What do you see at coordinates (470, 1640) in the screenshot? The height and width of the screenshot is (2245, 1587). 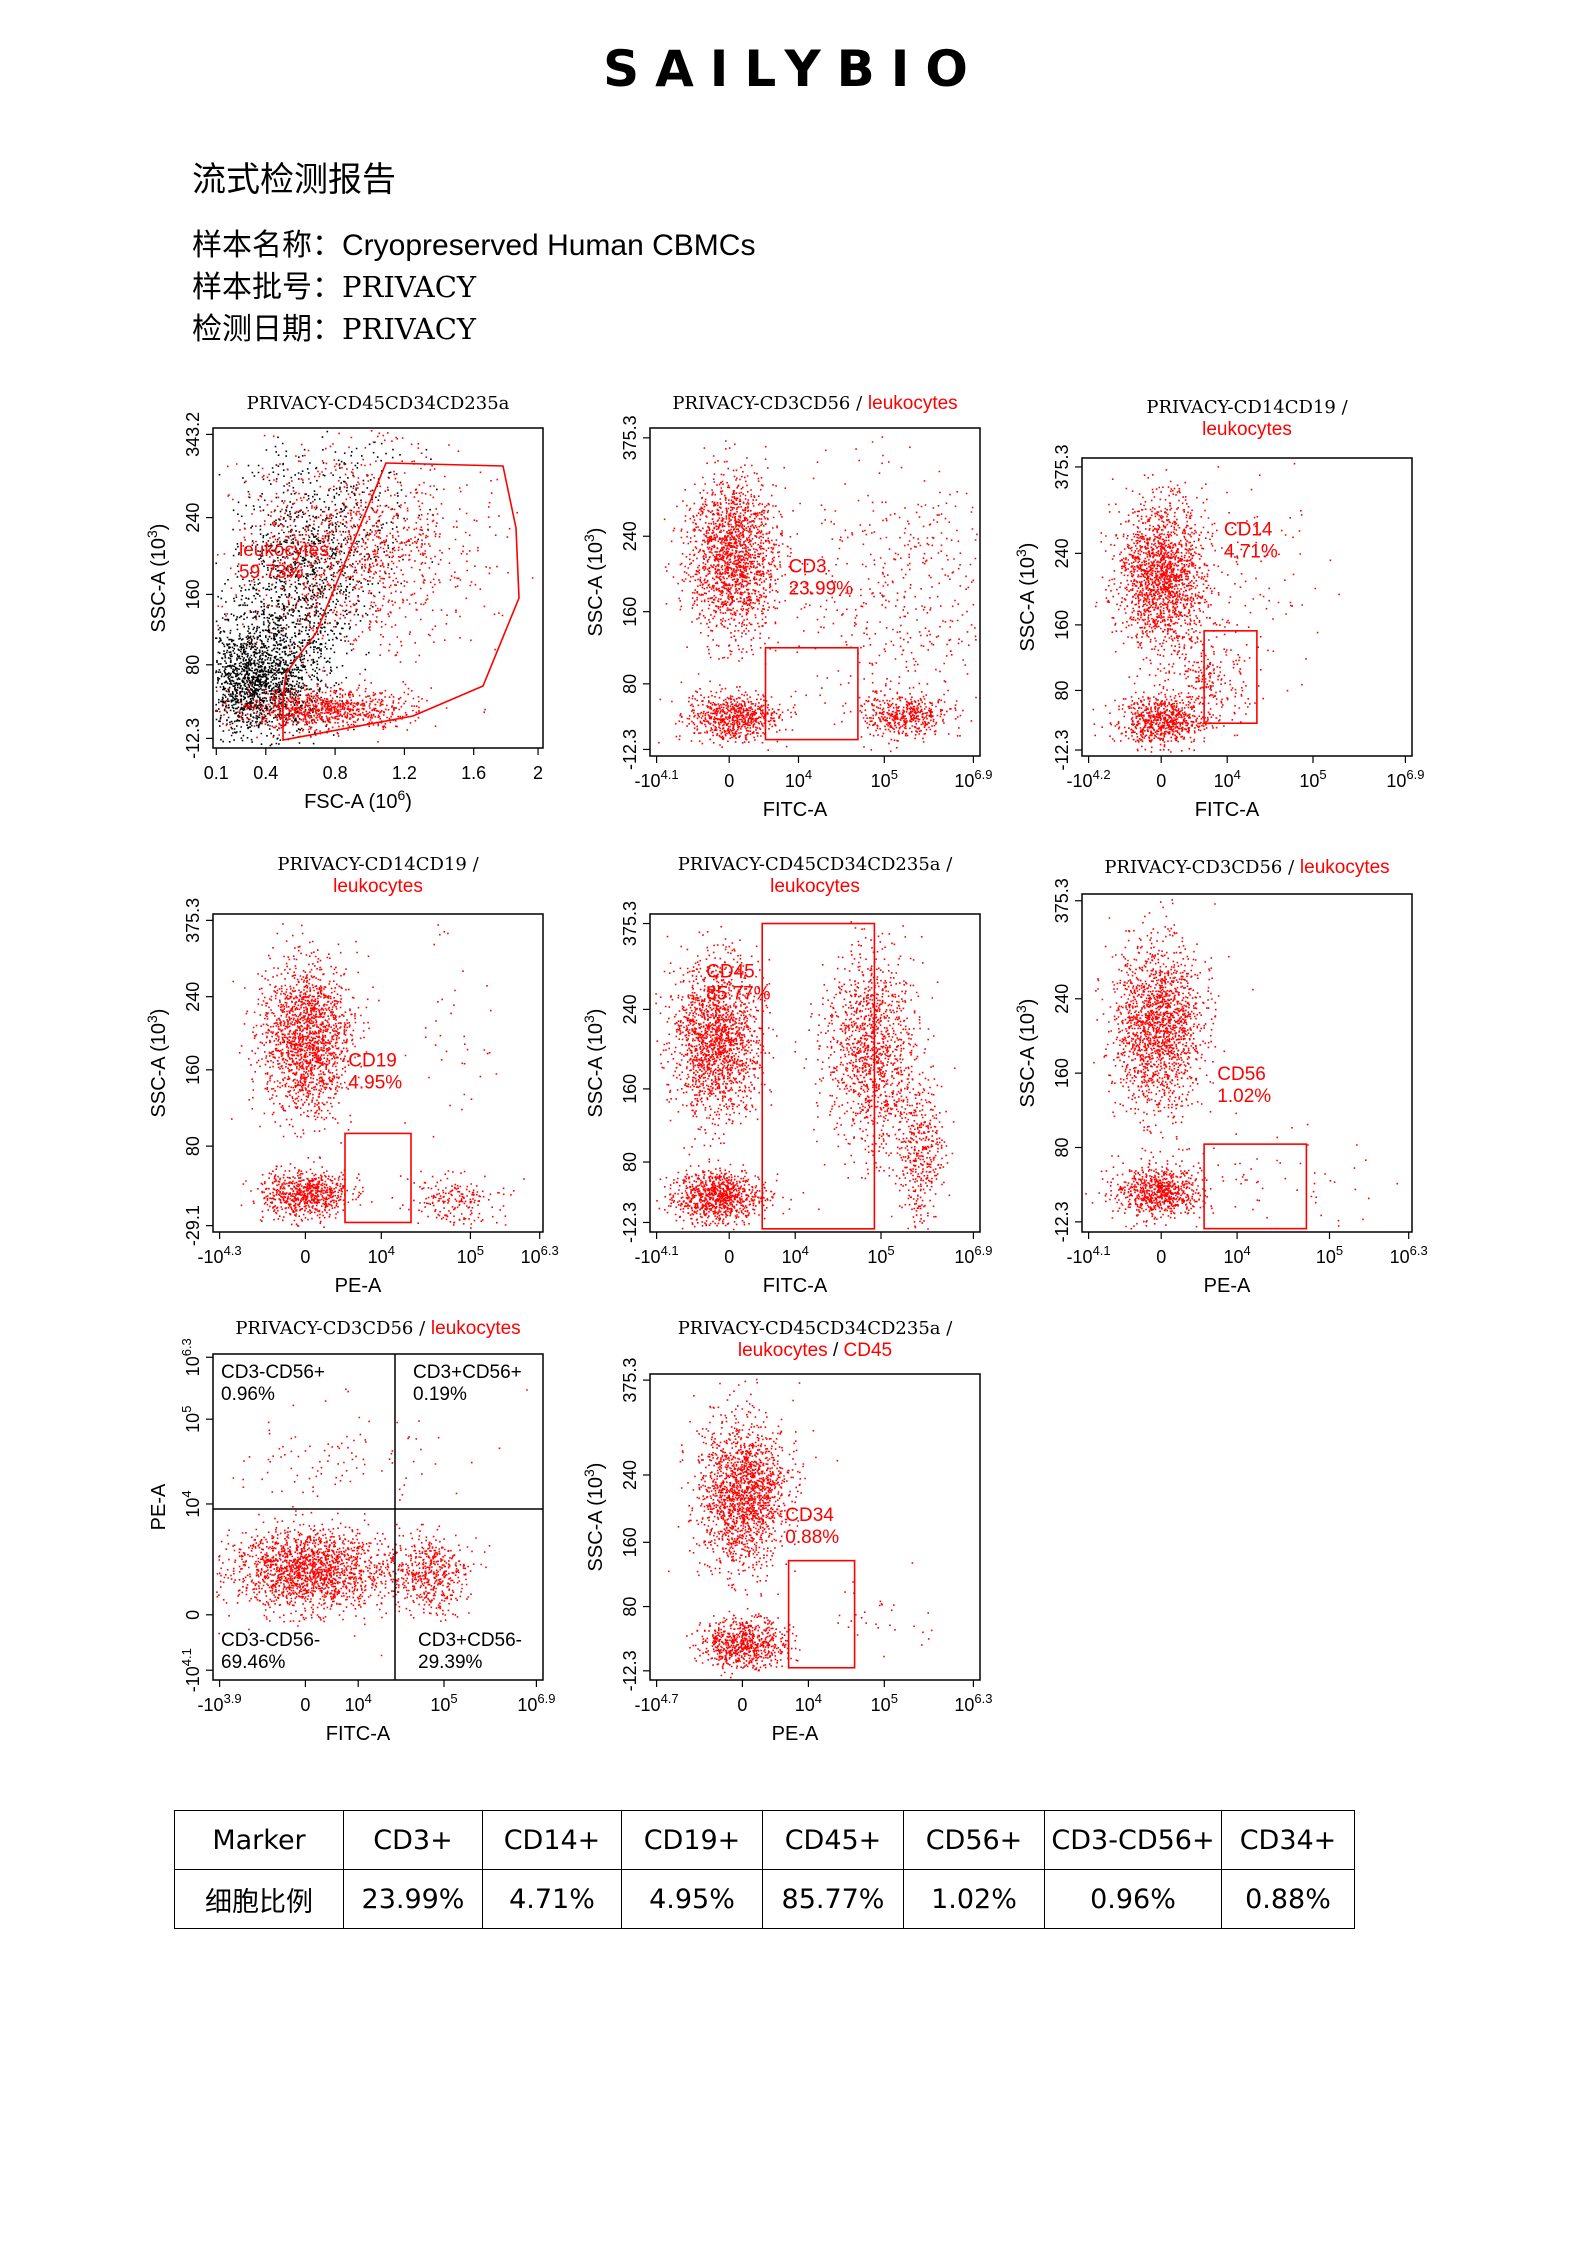 I see `quadrant-name: CD3+CD56-` at bounding box center [470, 1640].